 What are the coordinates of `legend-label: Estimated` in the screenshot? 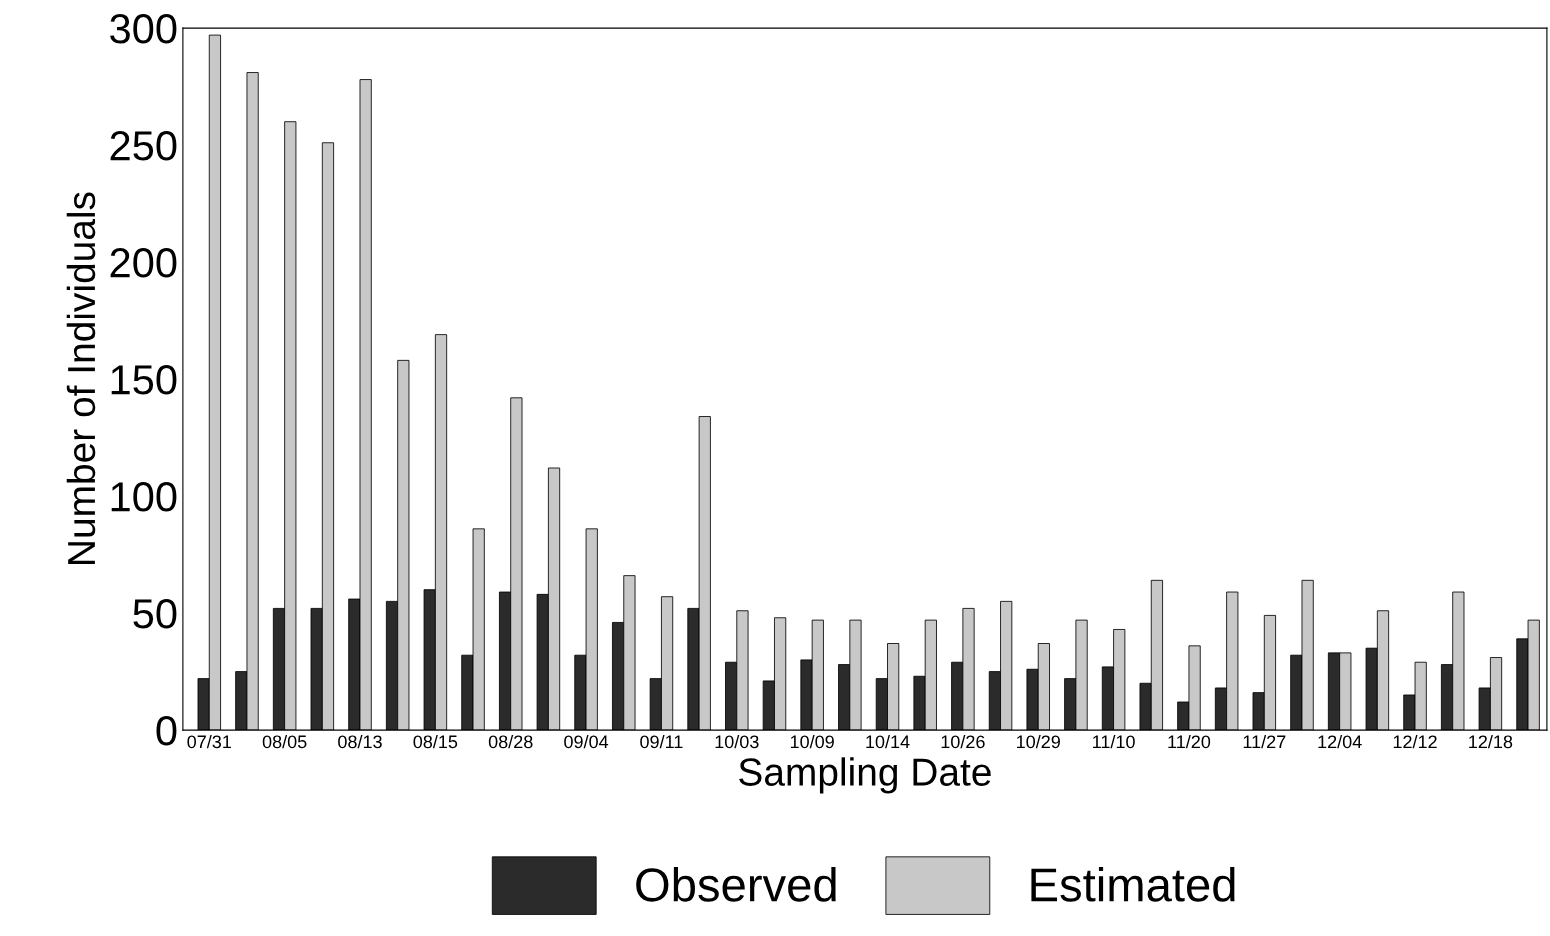 It's located at (1133, 884).